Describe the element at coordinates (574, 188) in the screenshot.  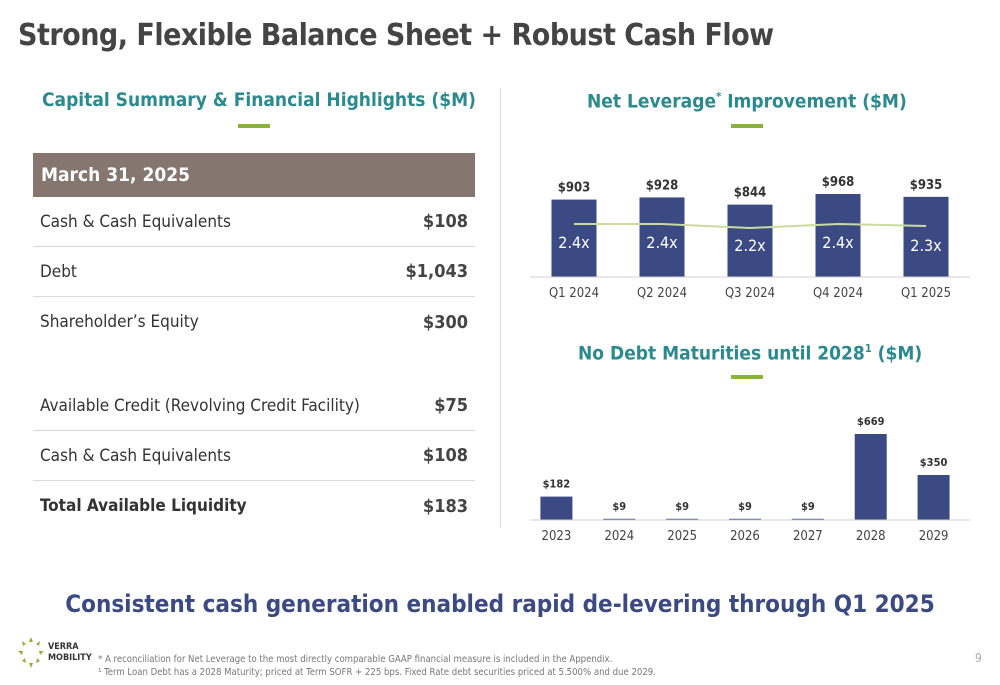
I see `bar-value-label: $903` at that location.